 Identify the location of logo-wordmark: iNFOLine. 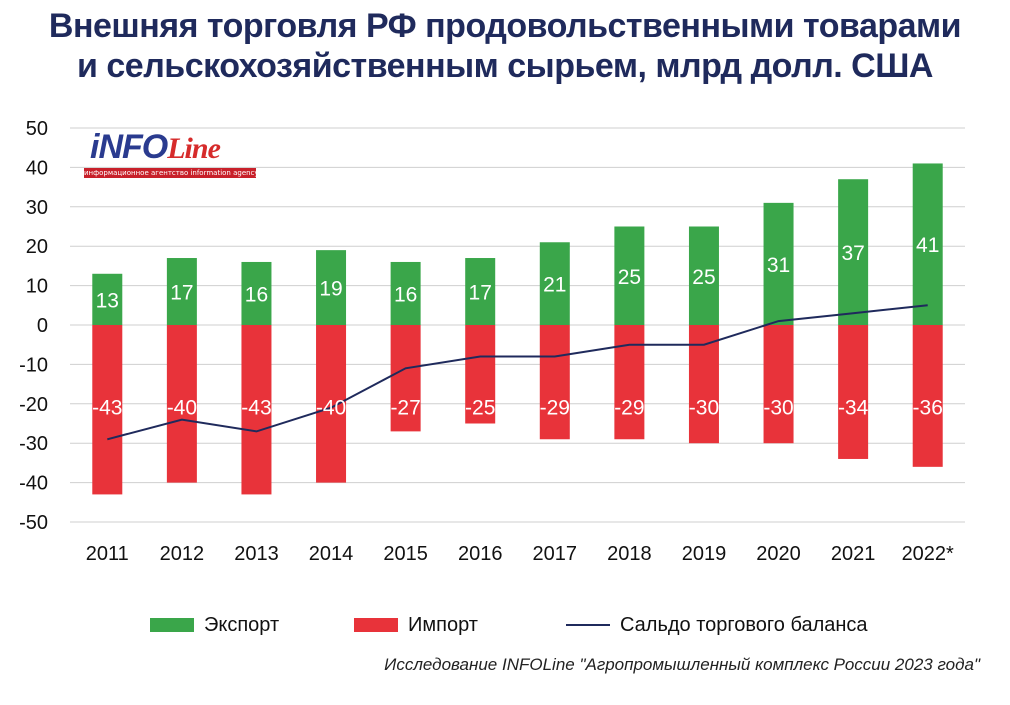
(155, 147).